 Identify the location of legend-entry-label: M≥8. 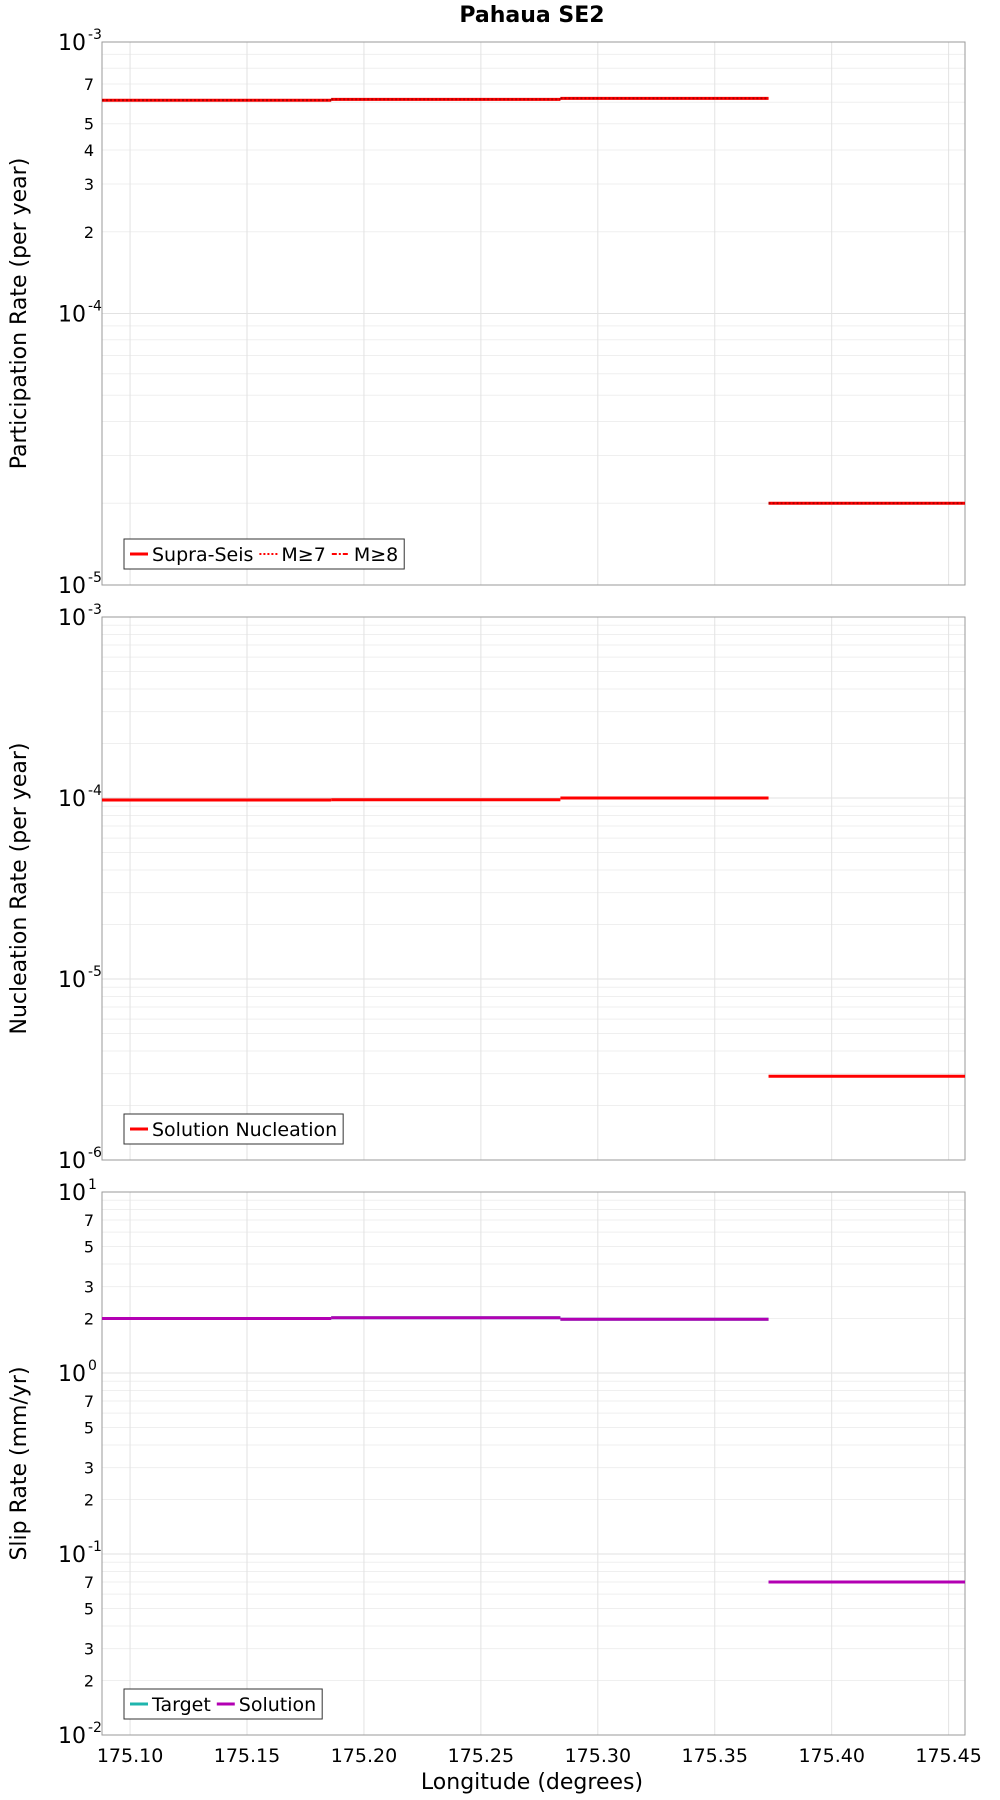
(376, 555).